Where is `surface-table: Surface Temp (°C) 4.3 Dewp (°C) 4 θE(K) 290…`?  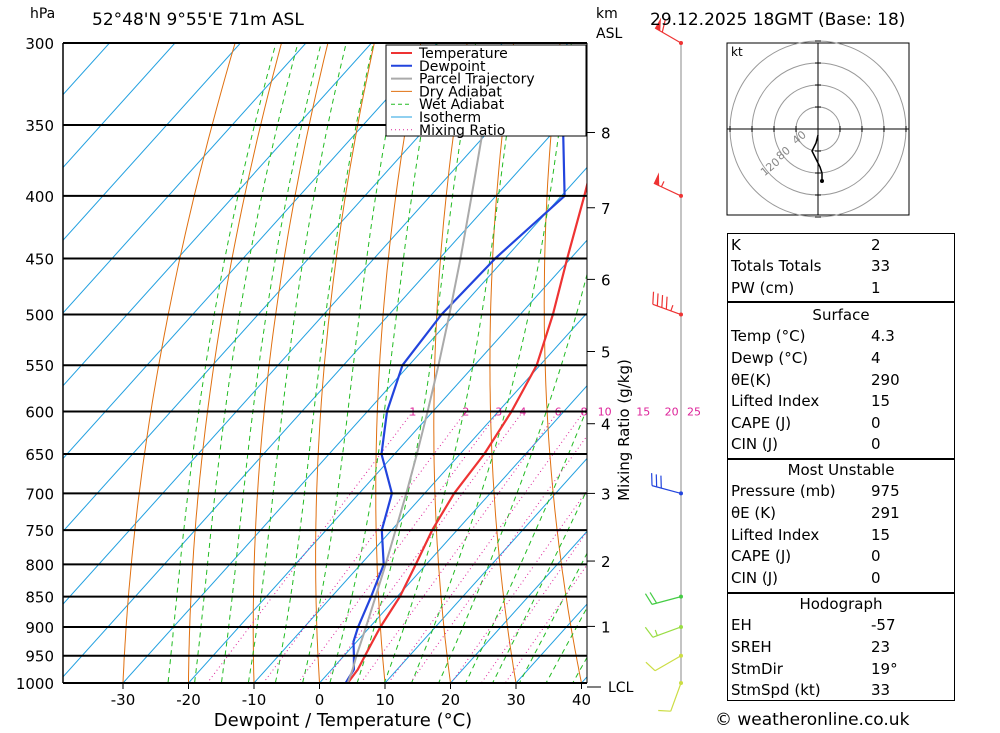 surface-table: Surface Temp (°C) 4.3 Dewp (°C) 4 θE(K) 290… is located at coordinates (841, 379).